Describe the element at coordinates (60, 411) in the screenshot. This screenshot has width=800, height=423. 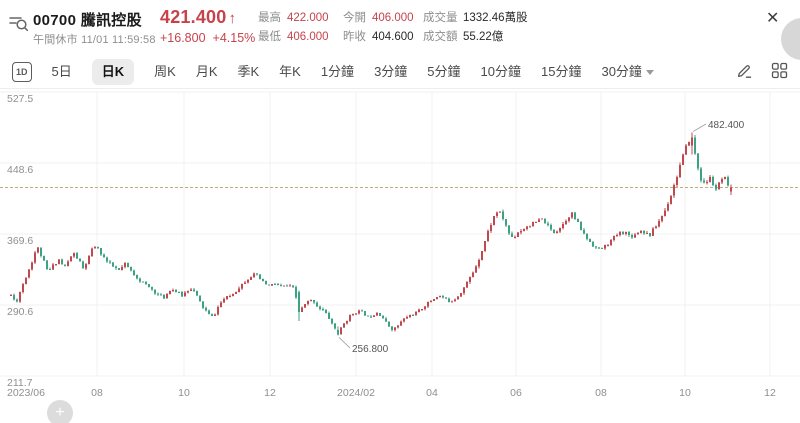
I see `floating-plus-button: +` at that location.